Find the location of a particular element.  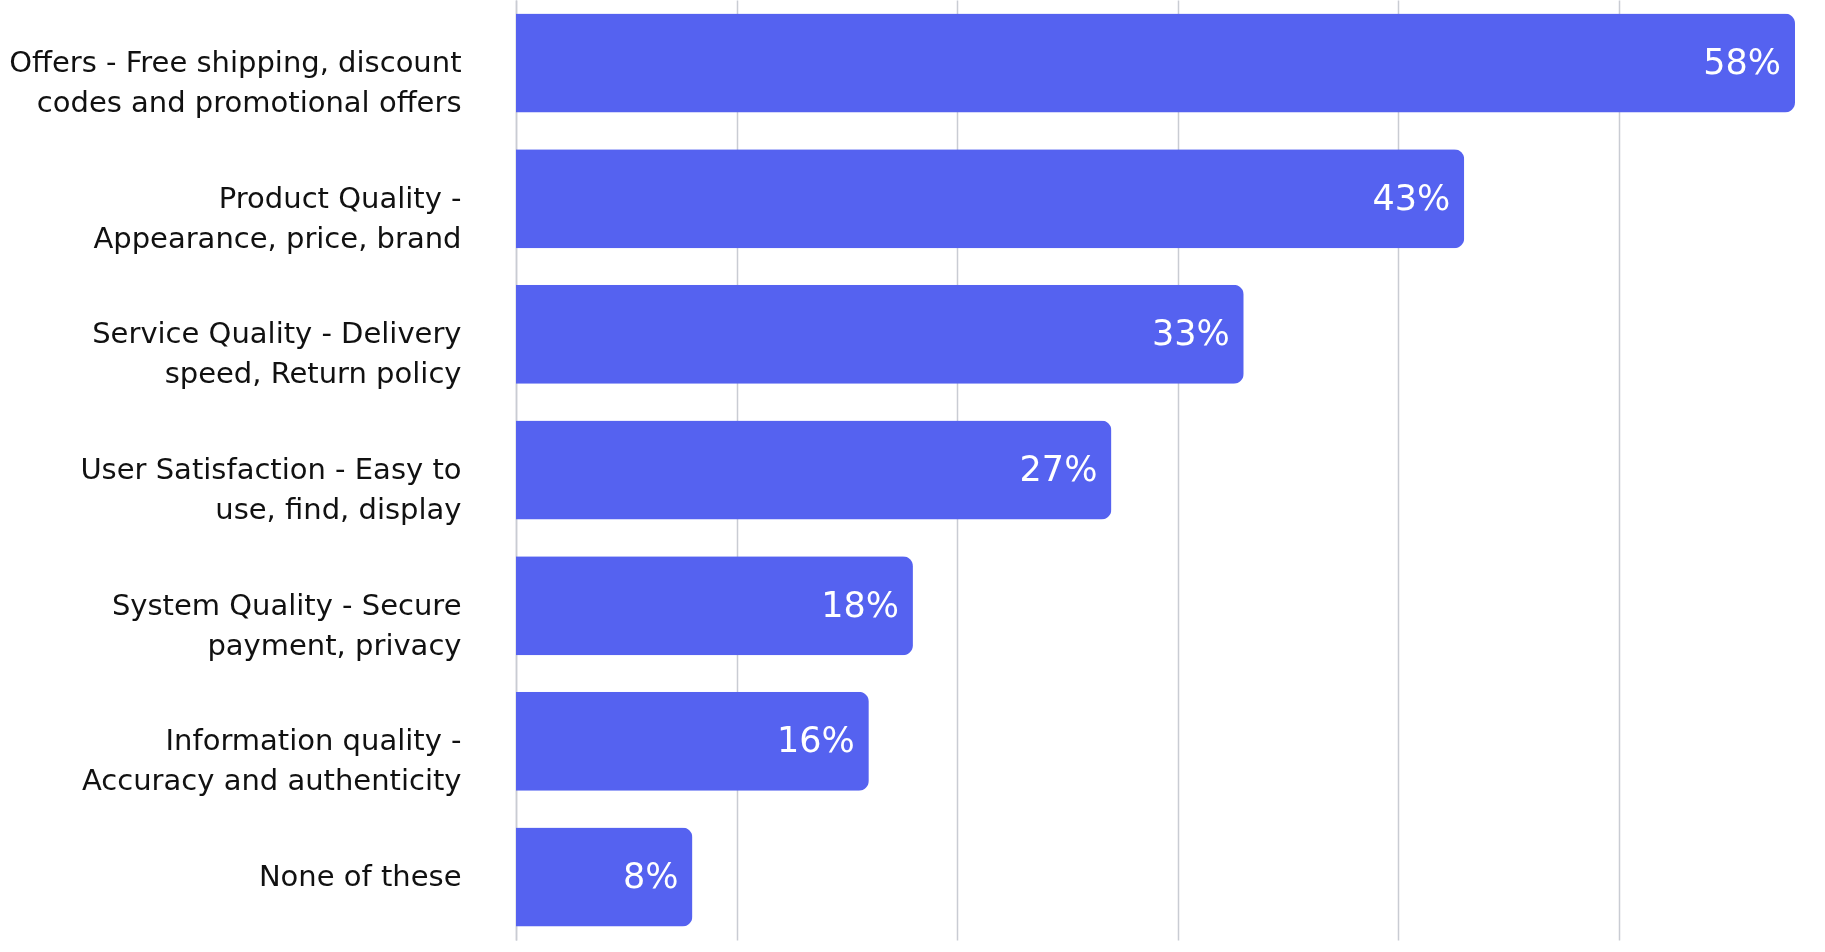

y-tick-label: Product Quality - Appearance, price, brand is located at coordinates (277, 217).